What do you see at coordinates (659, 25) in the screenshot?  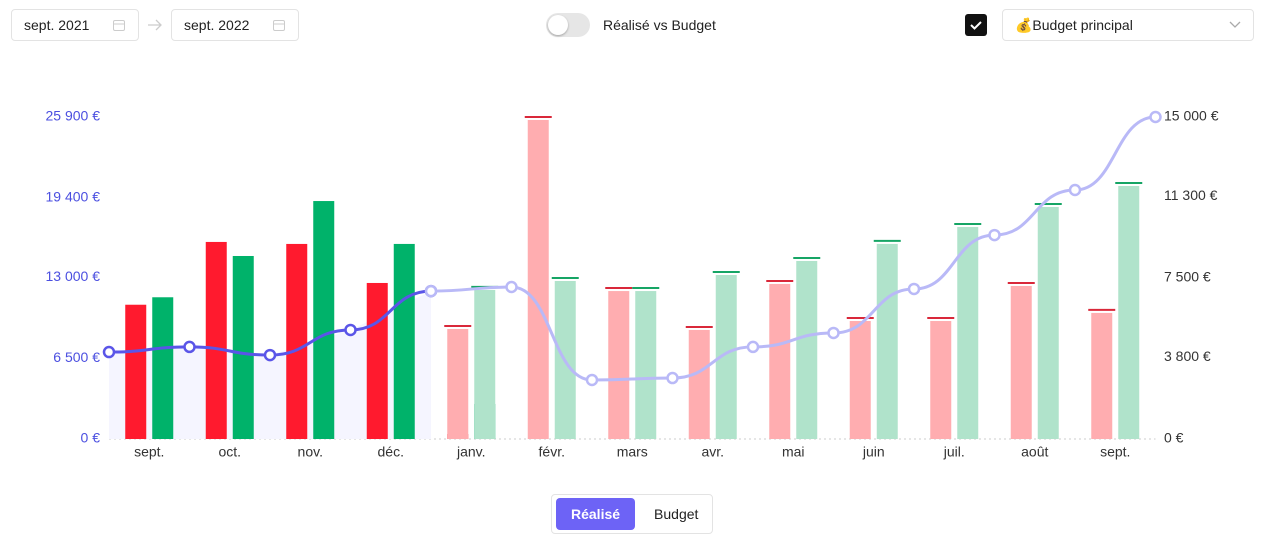 I see `toggle-label: Réalisé vs Budget` at bounding box center [659, 25].